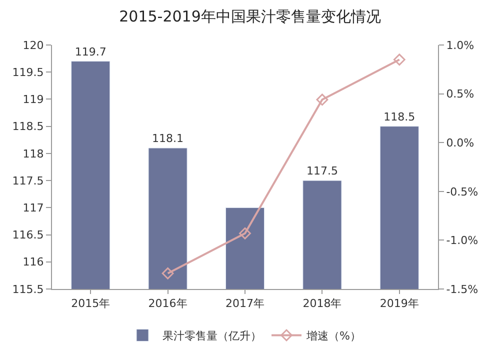  Describe the element at coordinates (33, 45) in the screenshot. I see `y-tick-label: 120` at that location.